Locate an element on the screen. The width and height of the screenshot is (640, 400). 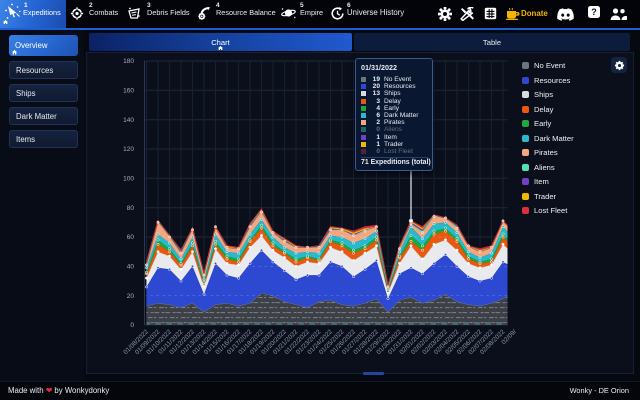
svg-text: 100 is located at coordinates (128, 179).